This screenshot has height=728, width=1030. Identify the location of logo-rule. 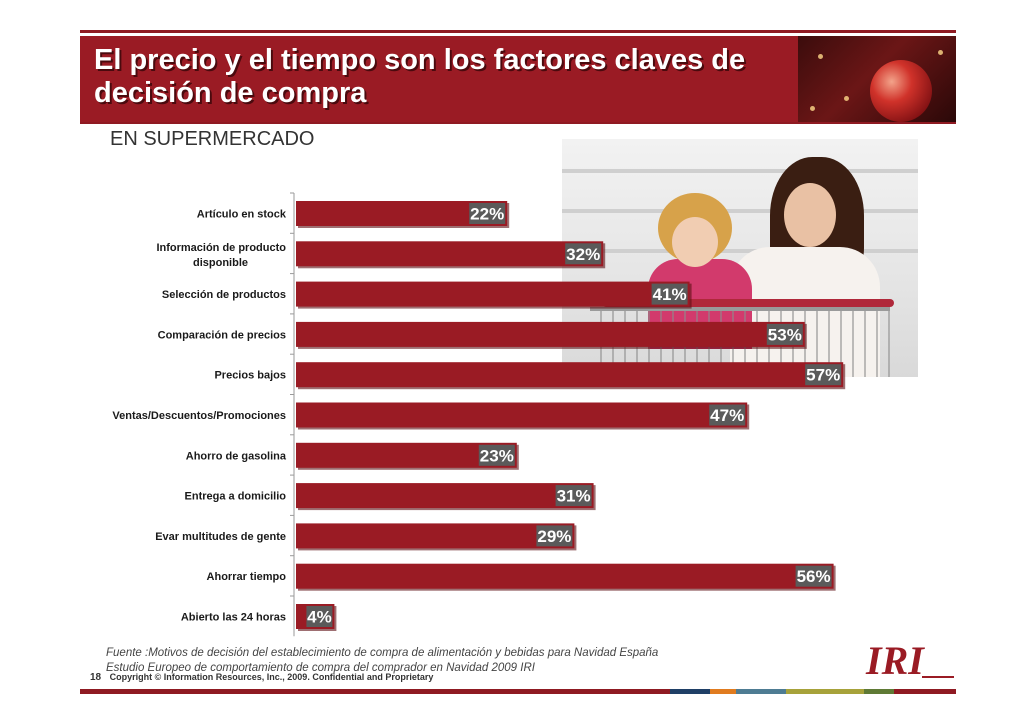
(938, 677).